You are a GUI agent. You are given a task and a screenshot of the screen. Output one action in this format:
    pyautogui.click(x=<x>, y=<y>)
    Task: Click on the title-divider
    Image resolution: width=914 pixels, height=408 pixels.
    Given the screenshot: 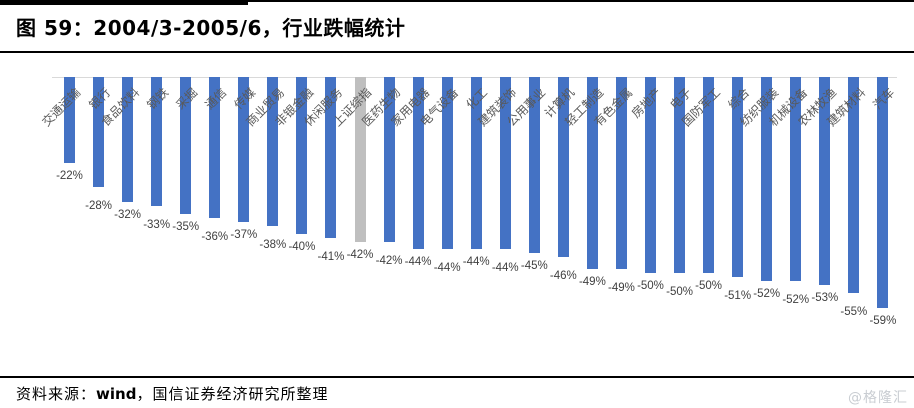 What is the action you would take?
    pyautogui.click(x=457, y=52)
    